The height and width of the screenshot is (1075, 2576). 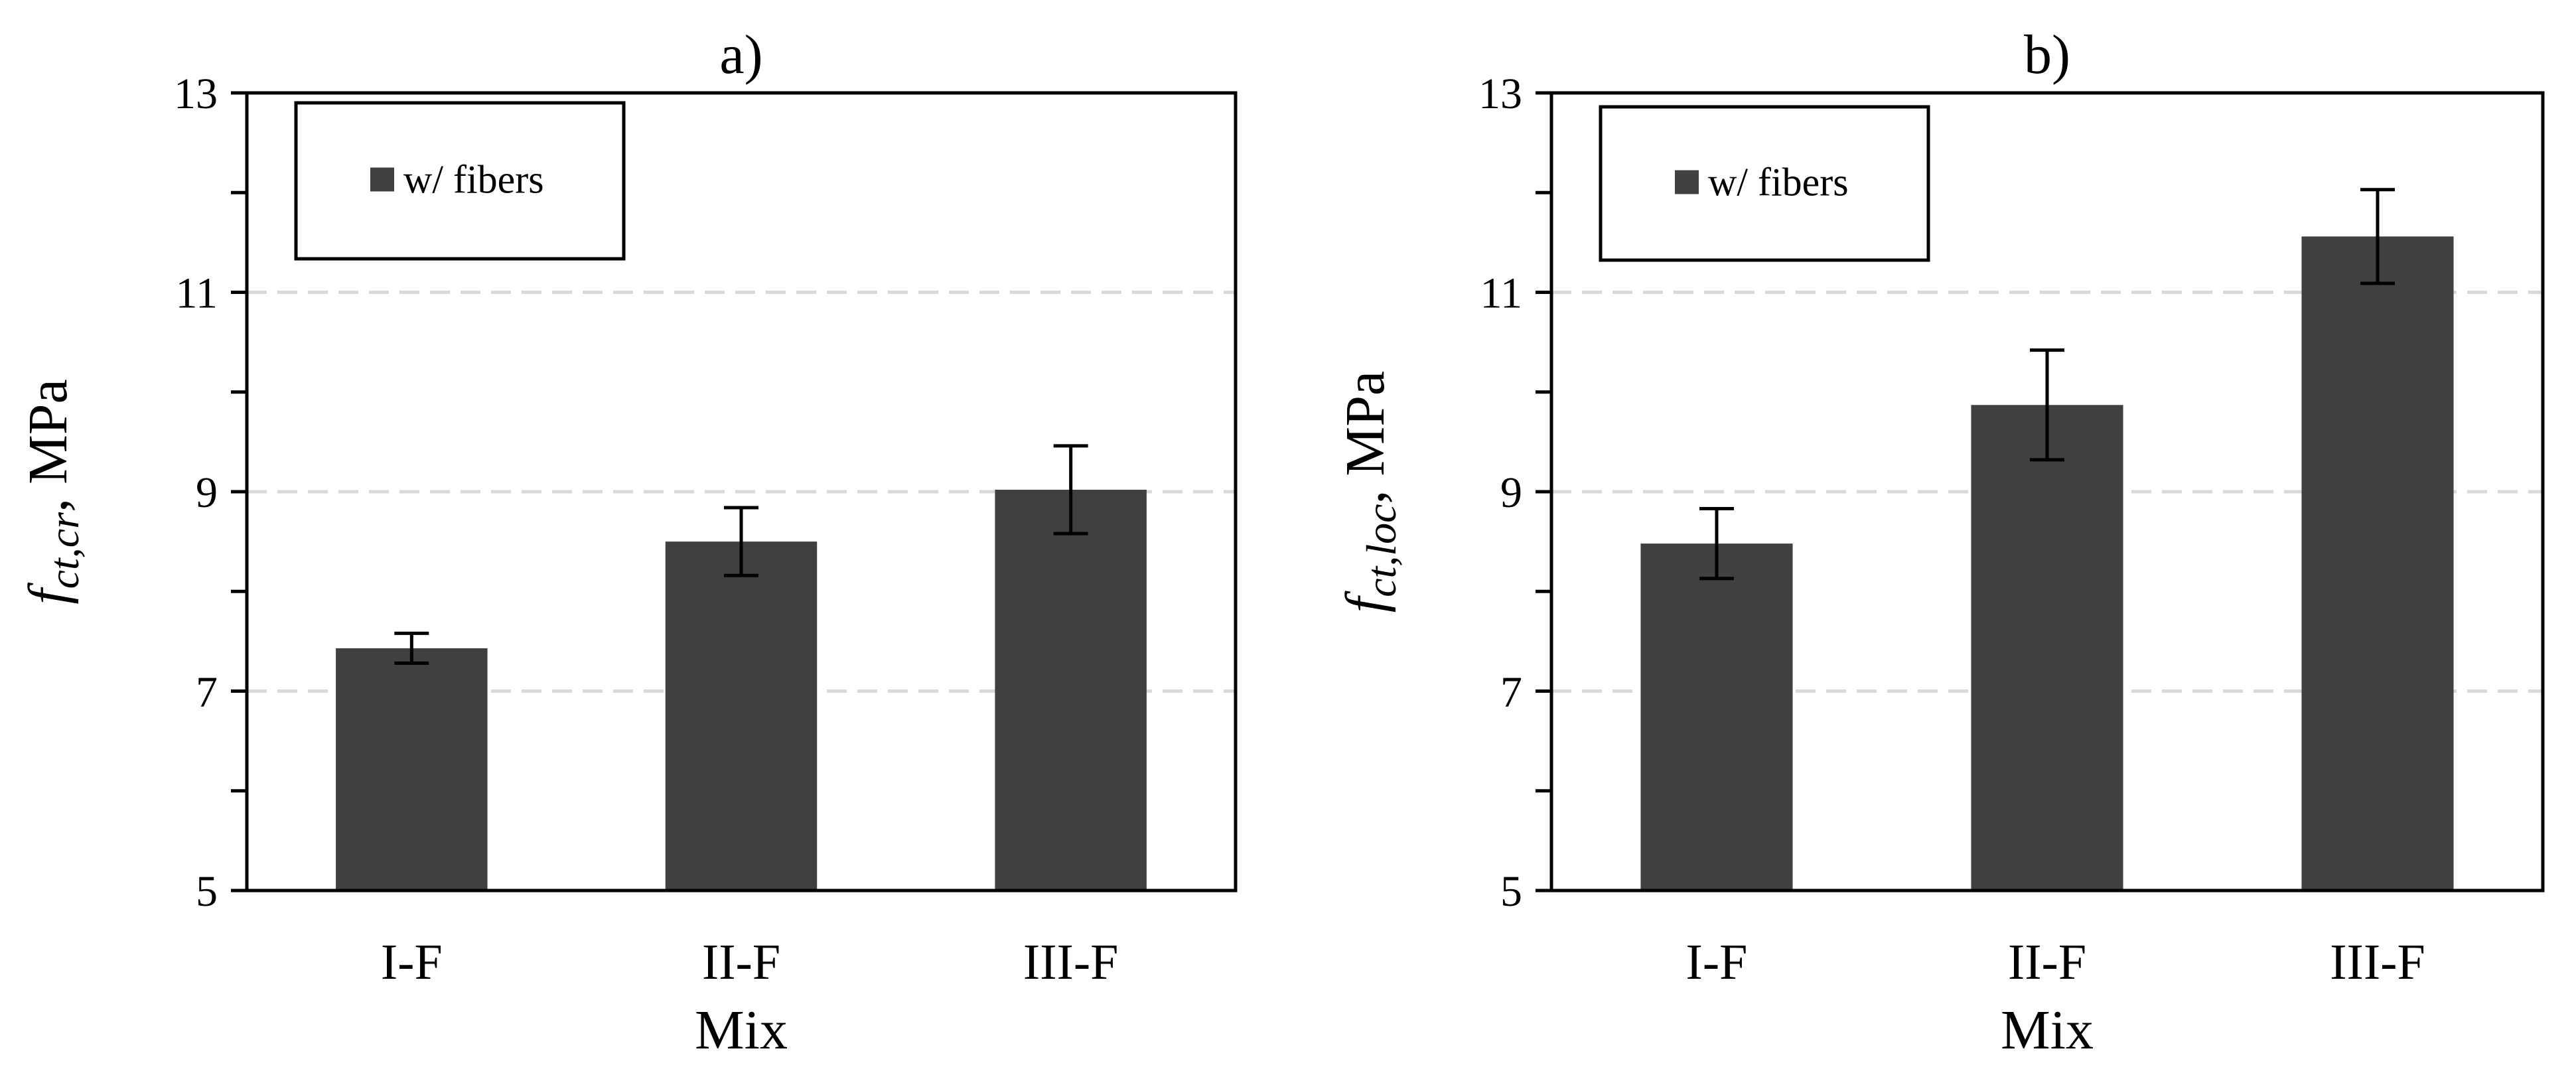 I want to click on y-axis-title: fct,cr, MPa, so click(x=53, y=492).